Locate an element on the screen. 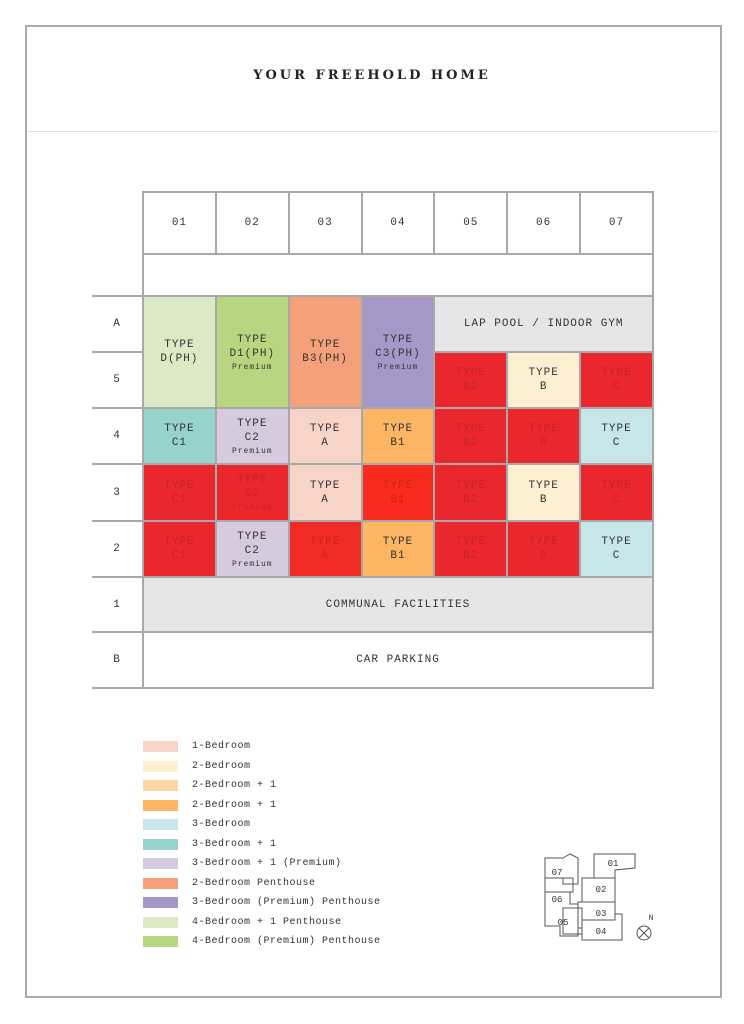 This screenshot has width=744, height=1024. legend-label: 2-Bedroom + 1 is located at coordinates (234, 805).